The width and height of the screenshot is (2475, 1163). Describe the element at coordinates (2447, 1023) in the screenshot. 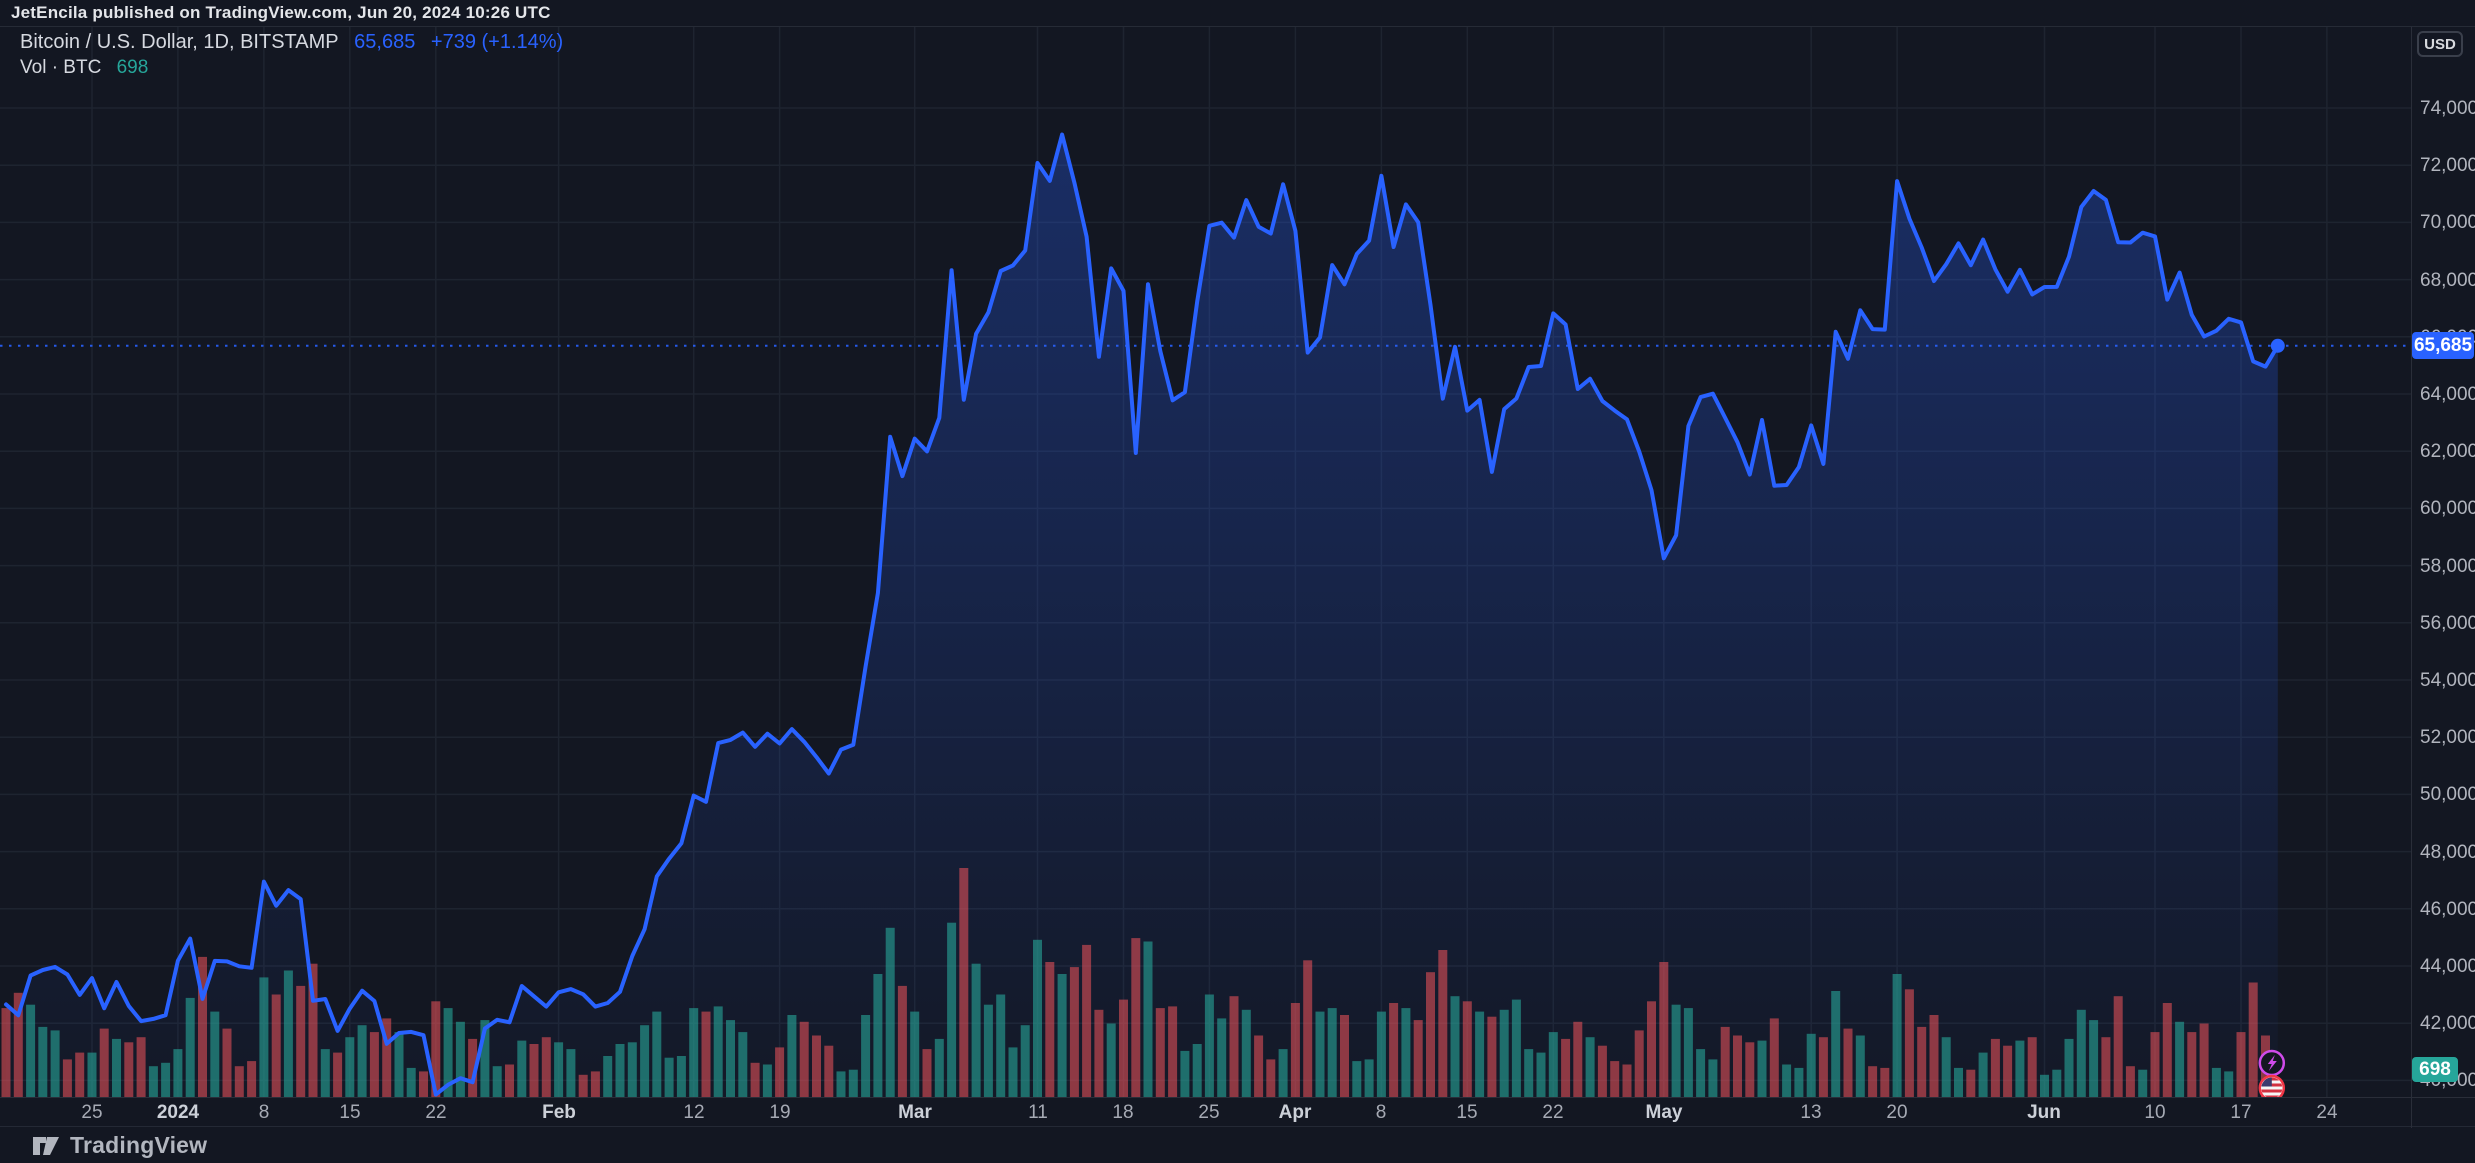

I see `price-axis-label: 42,000` at that location.